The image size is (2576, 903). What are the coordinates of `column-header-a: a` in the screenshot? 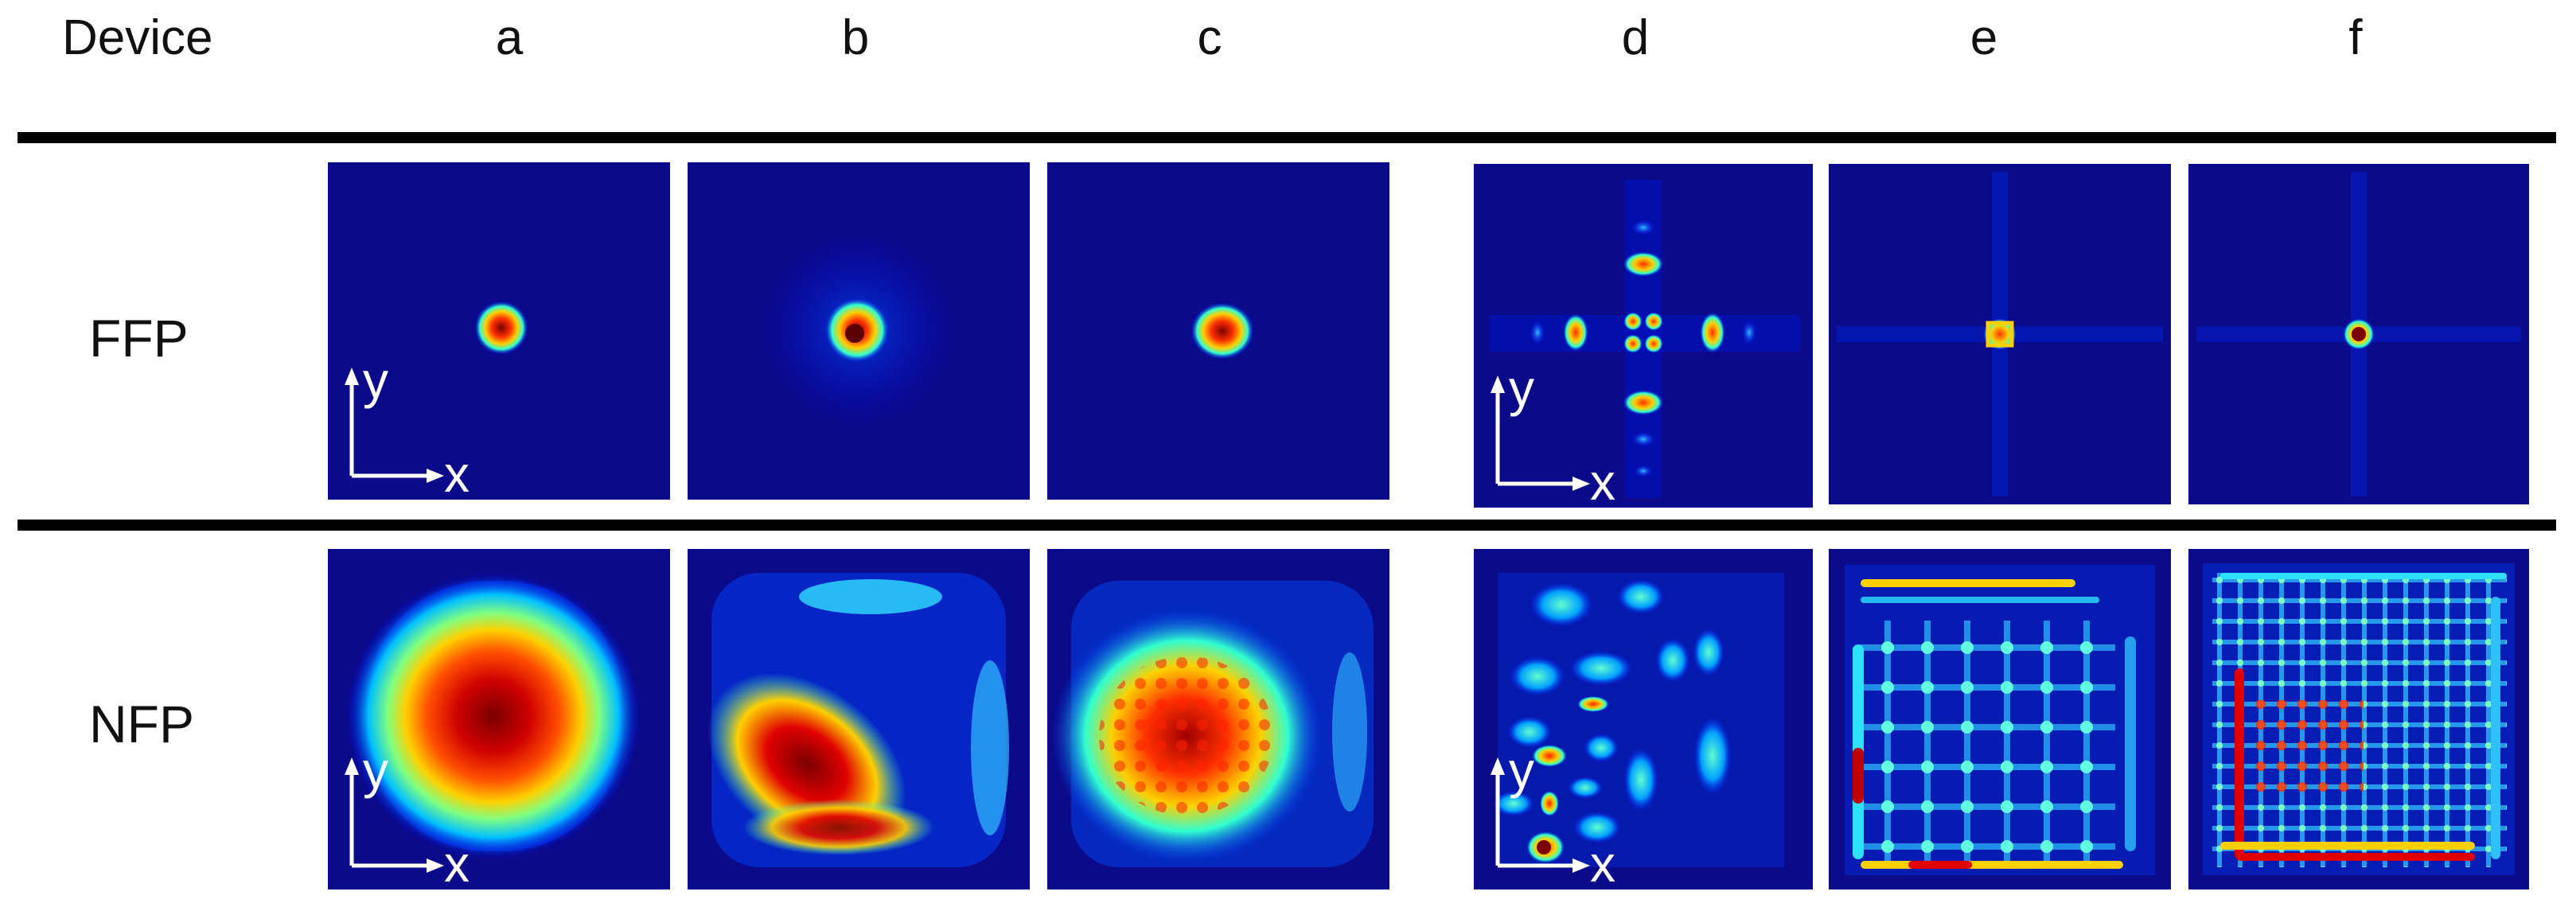 It's located at (509, 37).